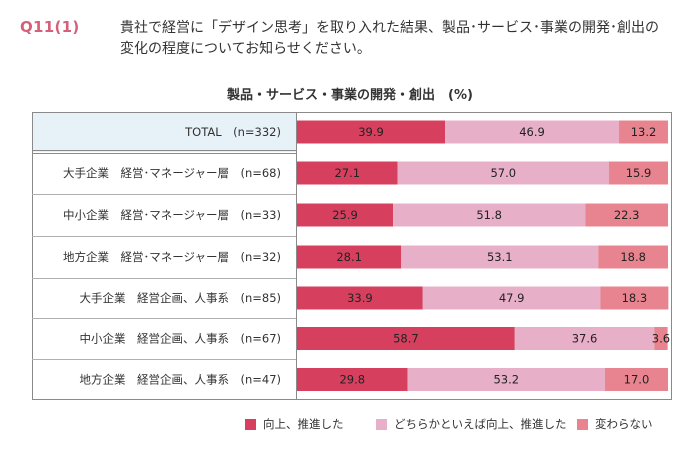  Describe the element at coordinates (180, 298) in the screenshot. I see `category-label: 大手企業 経営企画、人事系 (n=85)` at that location.